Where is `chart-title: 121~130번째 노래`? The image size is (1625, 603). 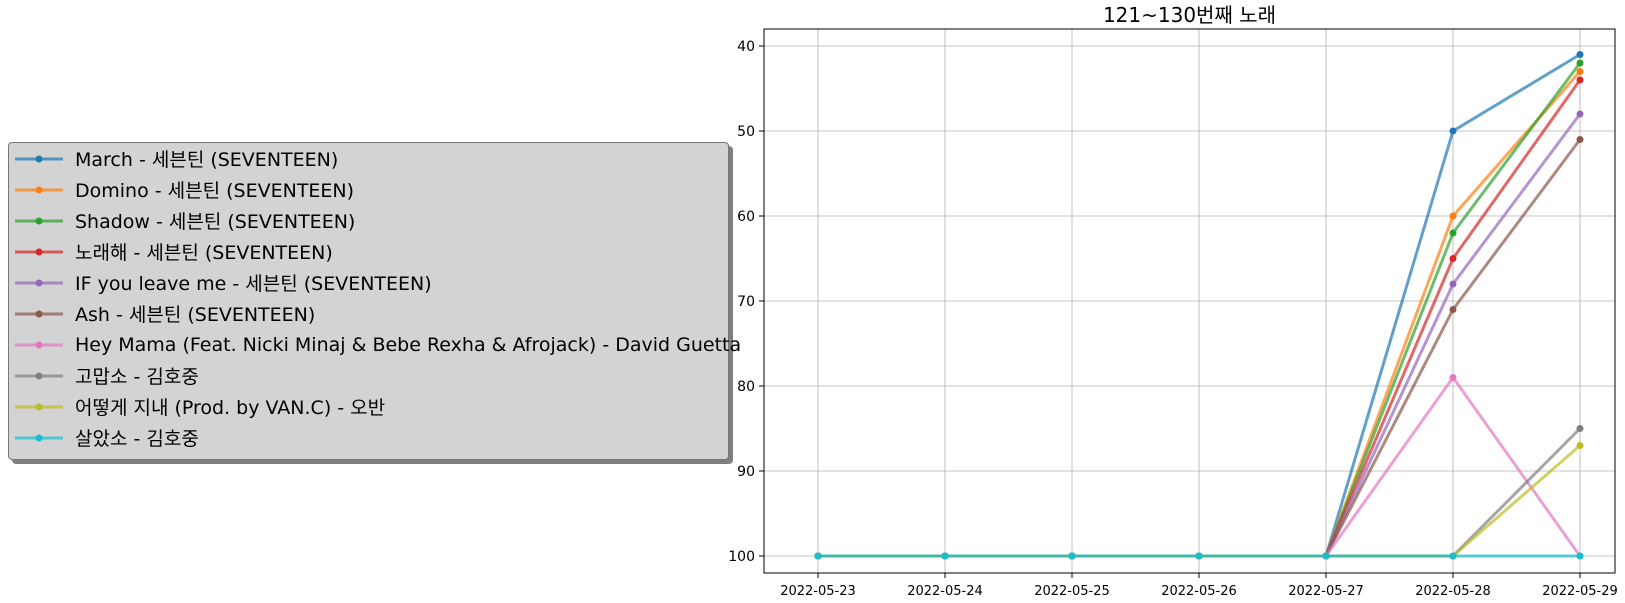 chart-title: 121~130번째 노래 is located at coordinates (1189, 15).